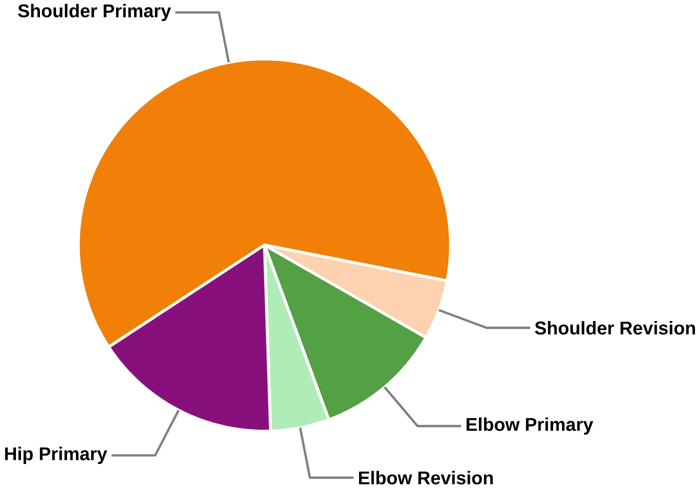  What do you see at coordinates (614, 327) in the screenshot?
I see `slice-label: Shoulder Revision` at bounding box center [614, 327].